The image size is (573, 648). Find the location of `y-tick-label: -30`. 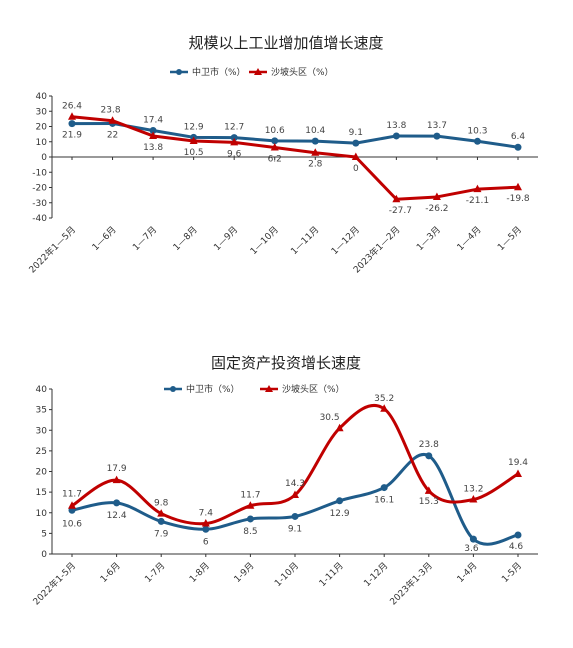

y-tick-label: -30 is located at coordinates (39, 204).